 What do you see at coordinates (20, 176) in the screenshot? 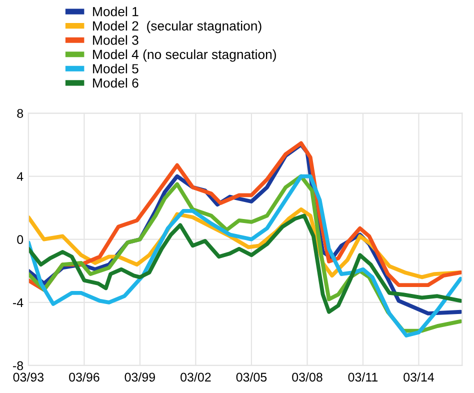
I see `y-tick-label: 4` at bounding box center [20, 176].